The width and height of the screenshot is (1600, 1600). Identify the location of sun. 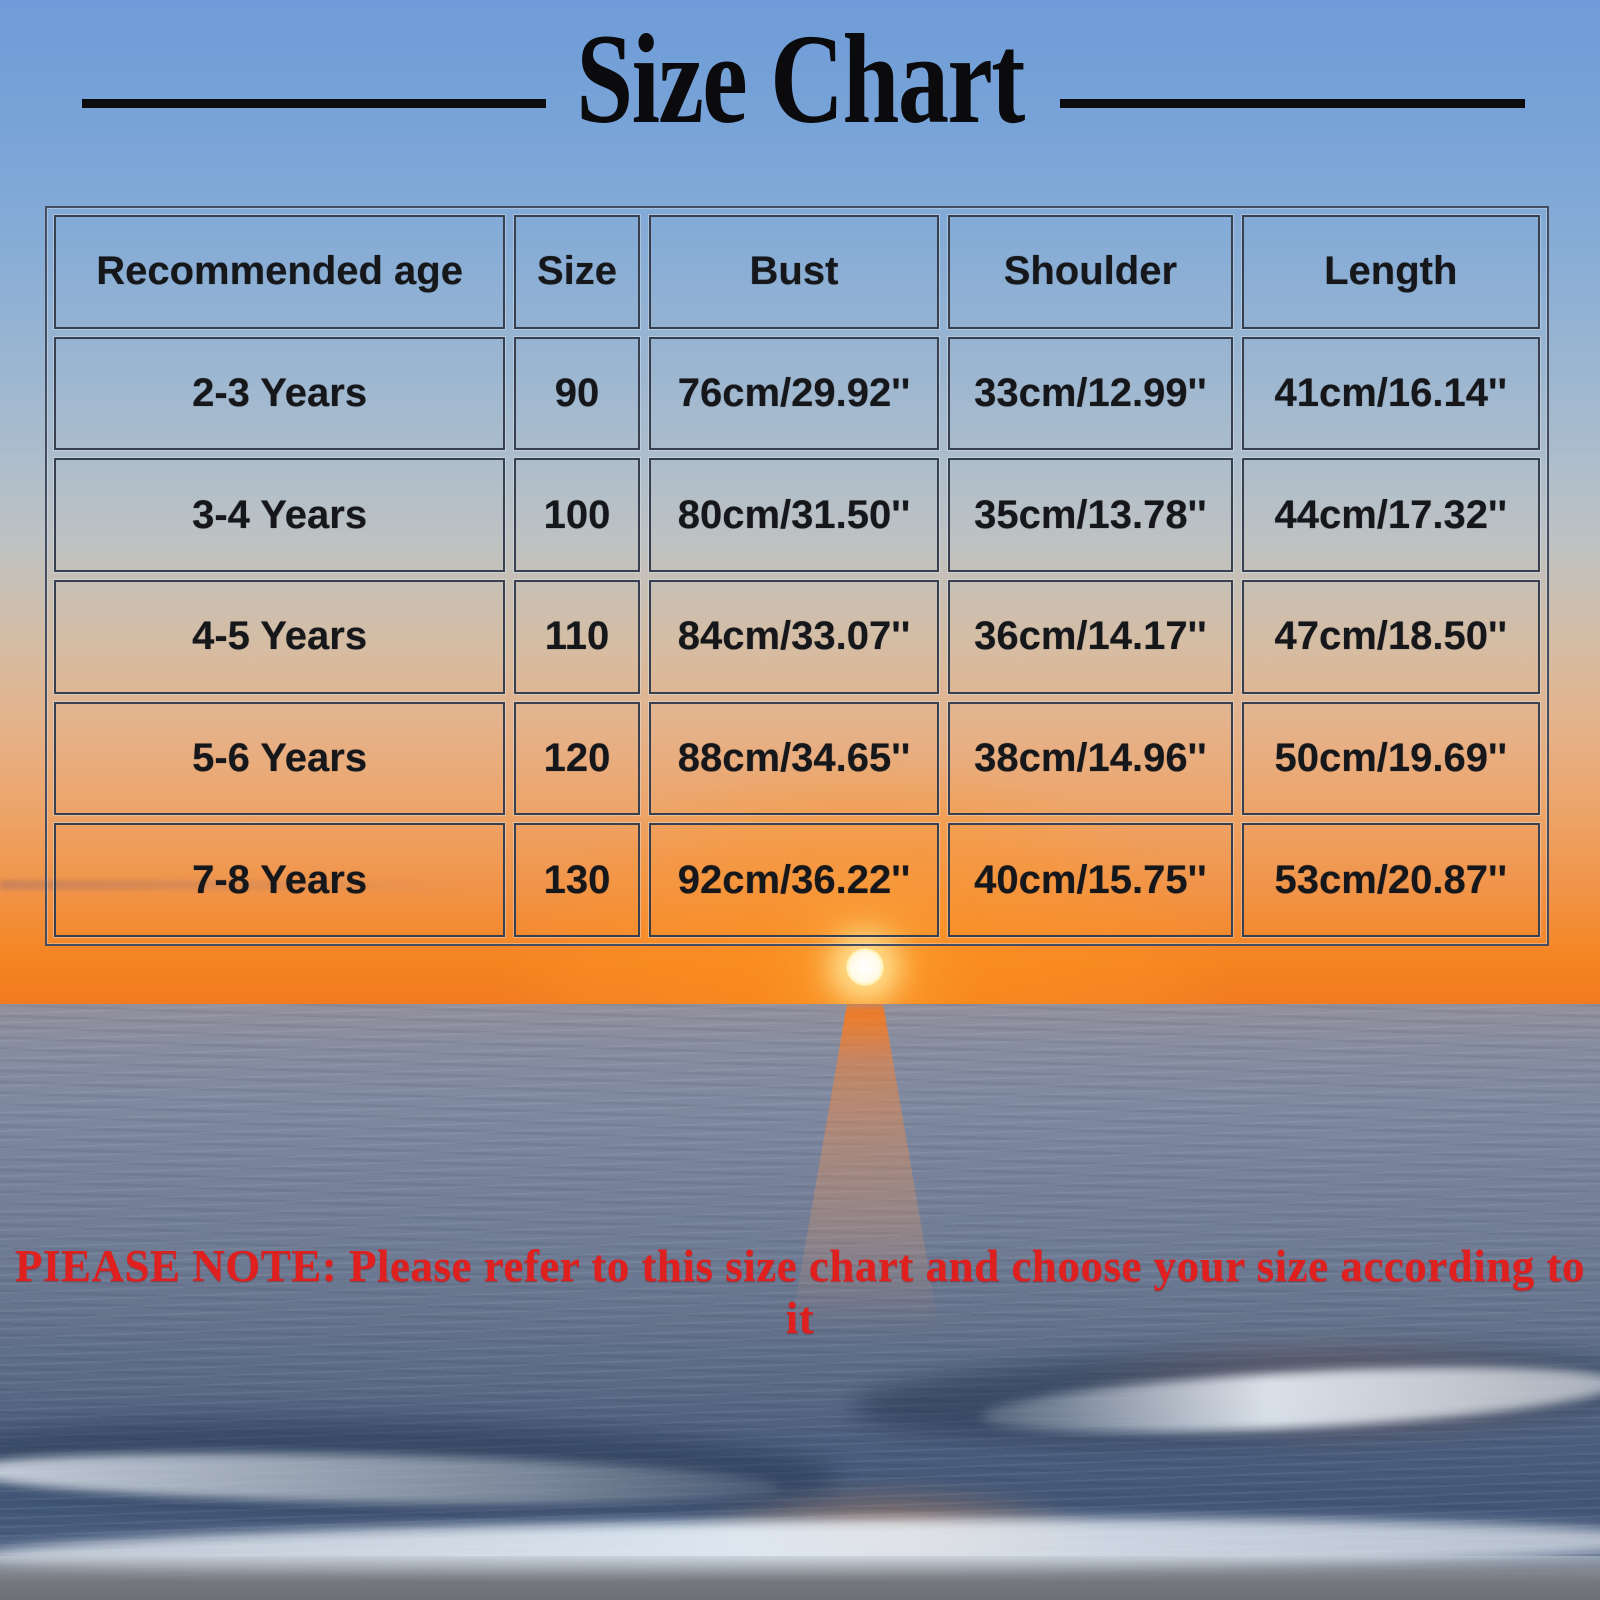
(865, 967).